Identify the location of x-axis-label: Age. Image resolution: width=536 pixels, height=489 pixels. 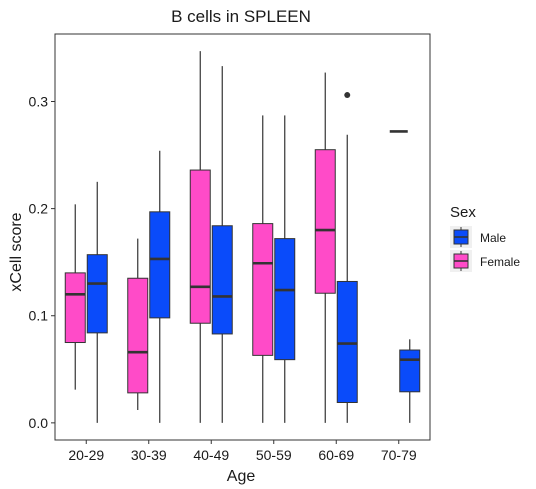
(241, 476).